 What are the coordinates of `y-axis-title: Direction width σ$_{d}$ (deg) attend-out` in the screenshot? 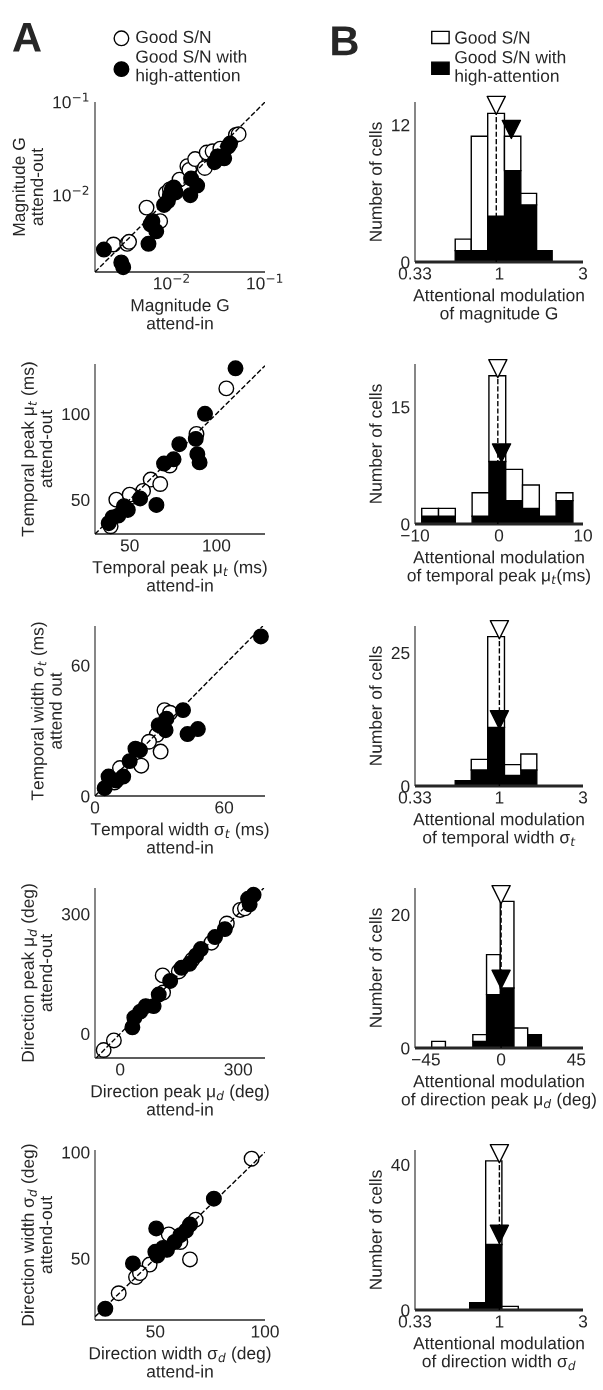 It's located at (37, 1235).